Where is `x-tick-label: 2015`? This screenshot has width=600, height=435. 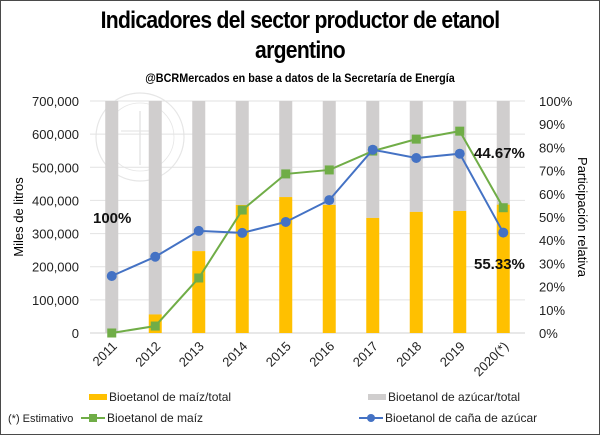
x-tick-label: 2015 is located at coordinates (278, 354).